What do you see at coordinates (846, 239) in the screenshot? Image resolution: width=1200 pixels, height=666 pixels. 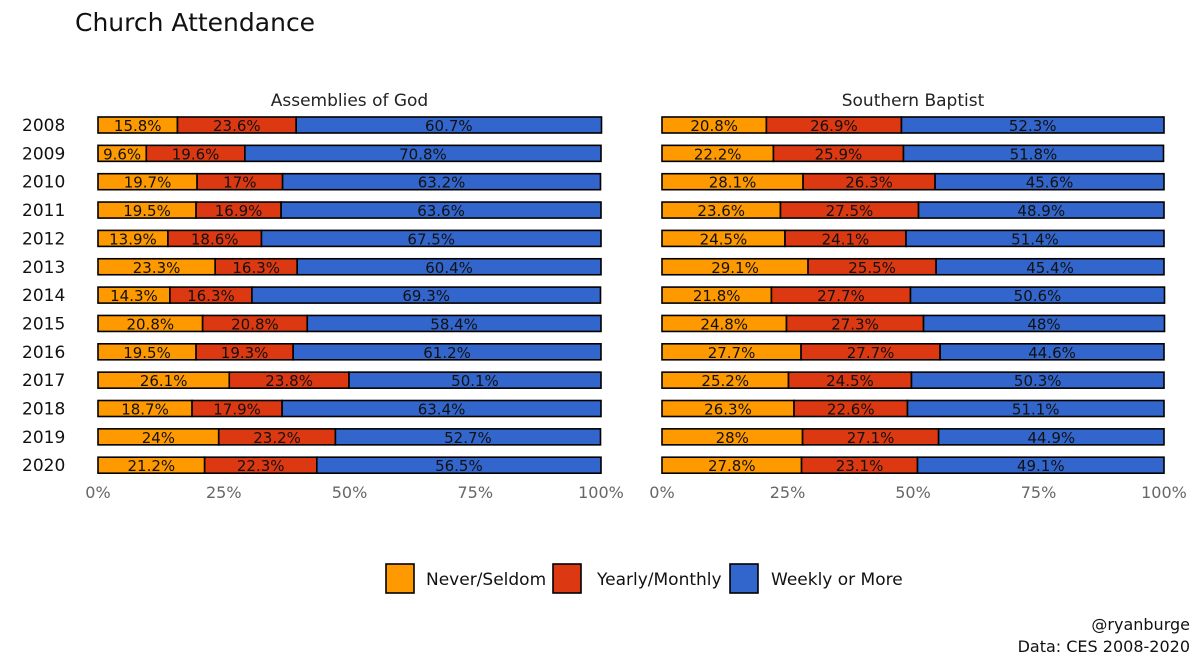 I see `value-label-southern-baptist-2012-yearly-monthly: 24.1%` at bounding box center [846, 239].